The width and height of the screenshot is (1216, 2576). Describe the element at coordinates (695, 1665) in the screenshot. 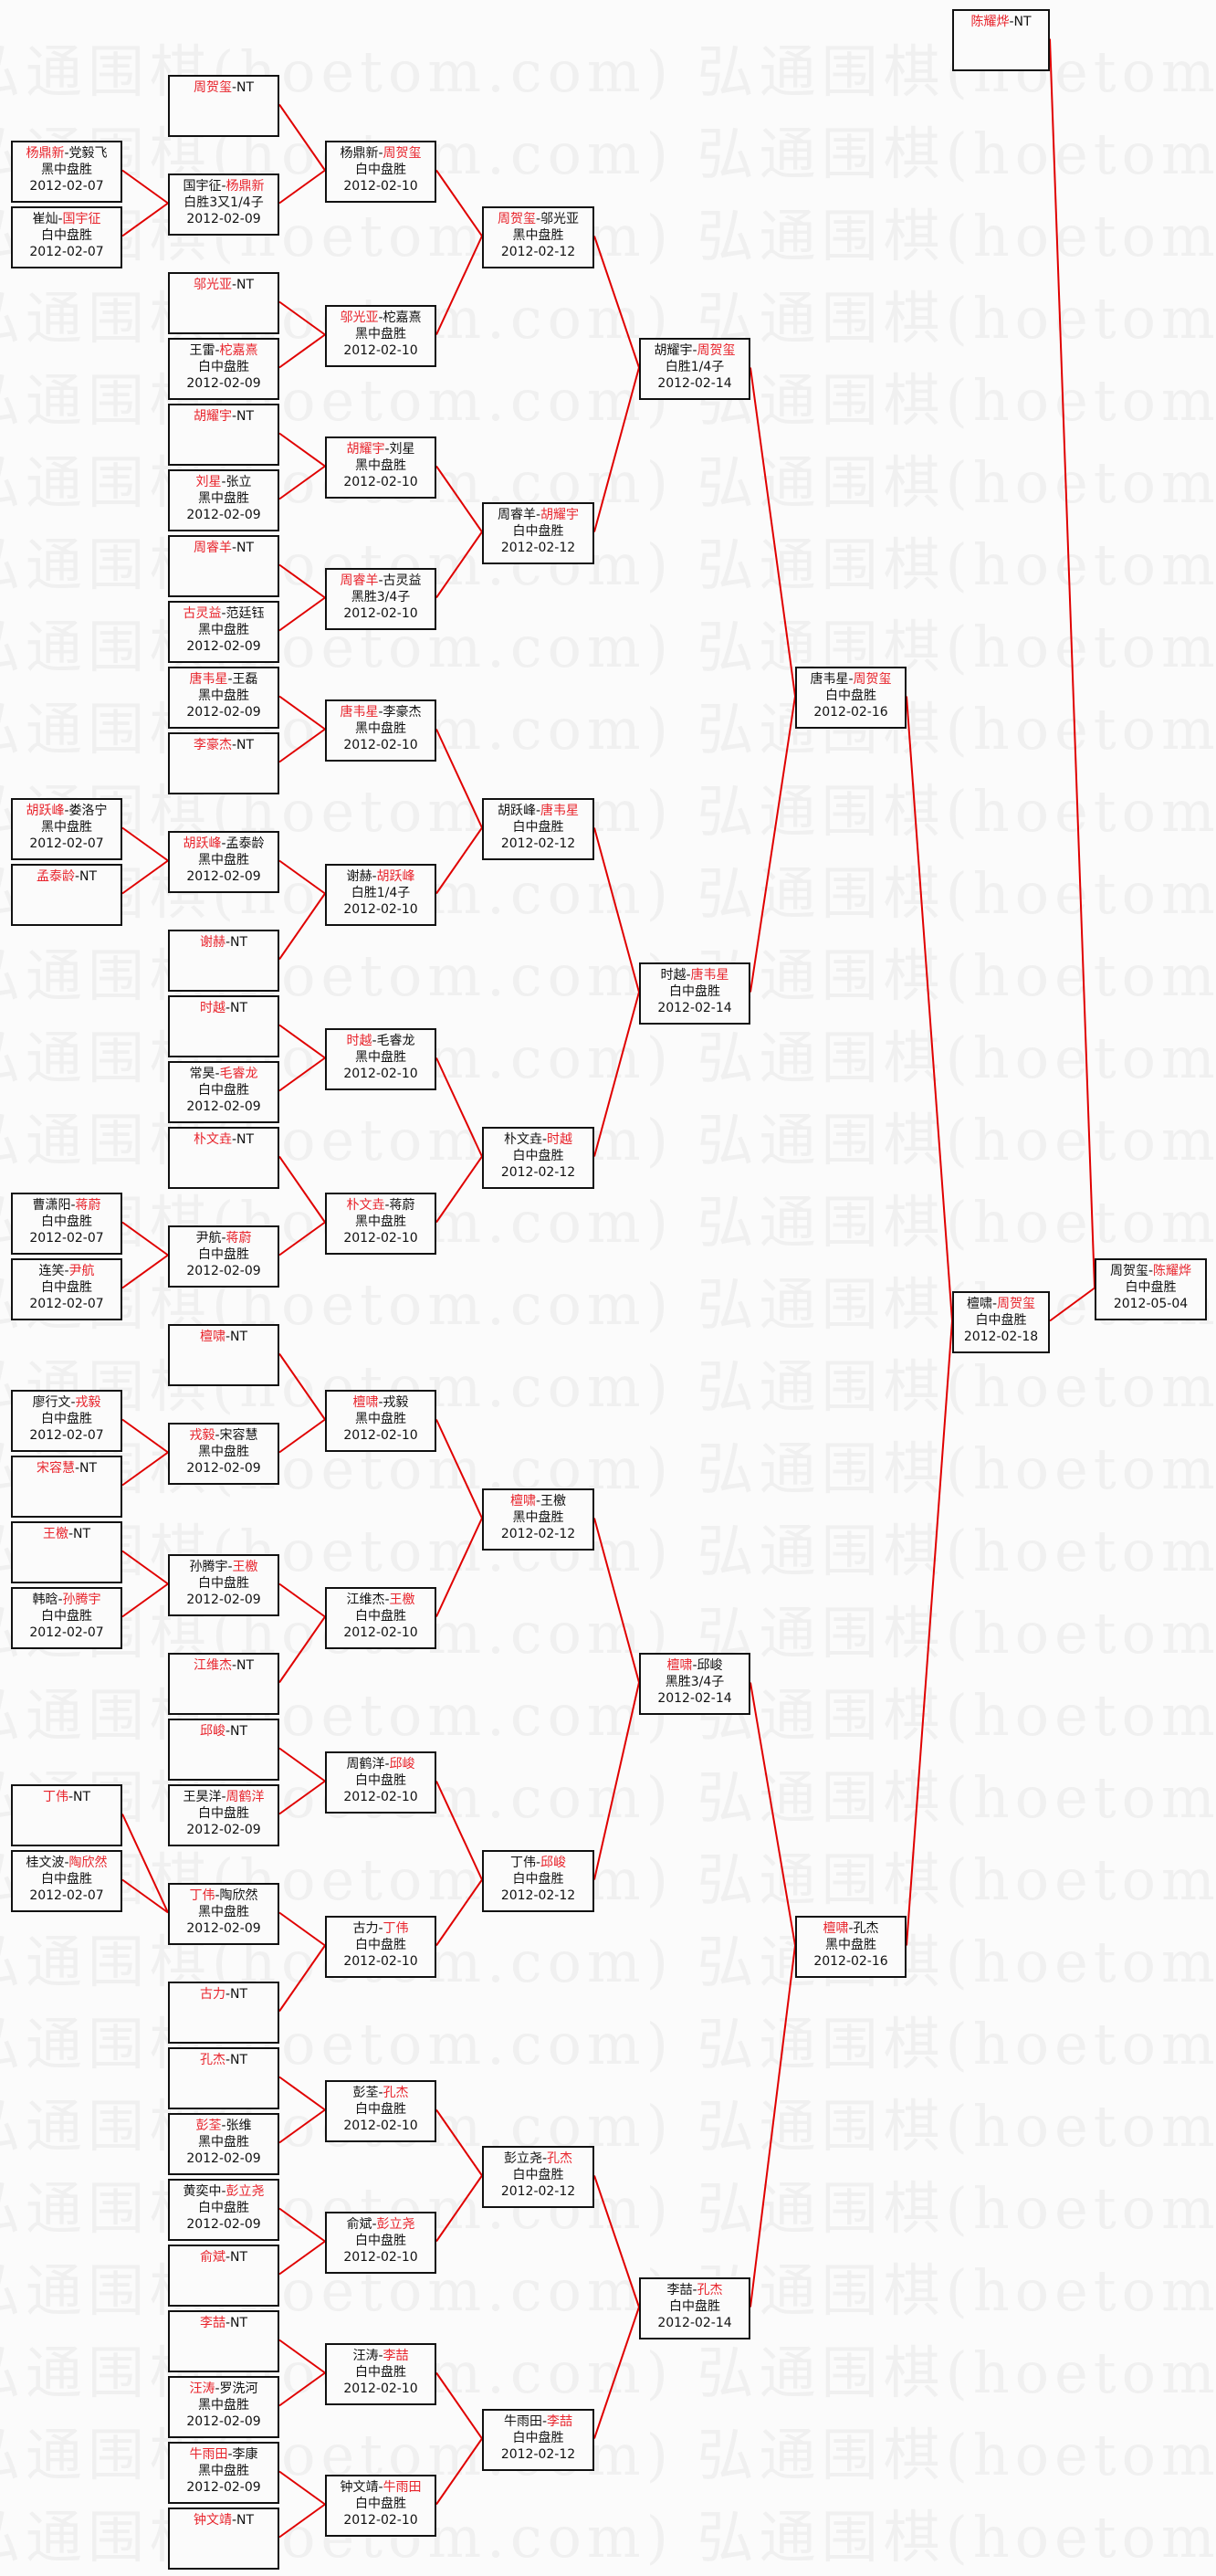

I see `match-players: 檀啸-邱峻` at that location.